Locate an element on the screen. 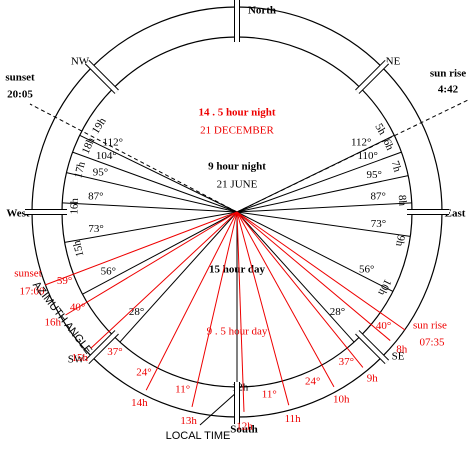 This screenshot has height=449, width=474. sw: SW is located at coordinates (76, 360).